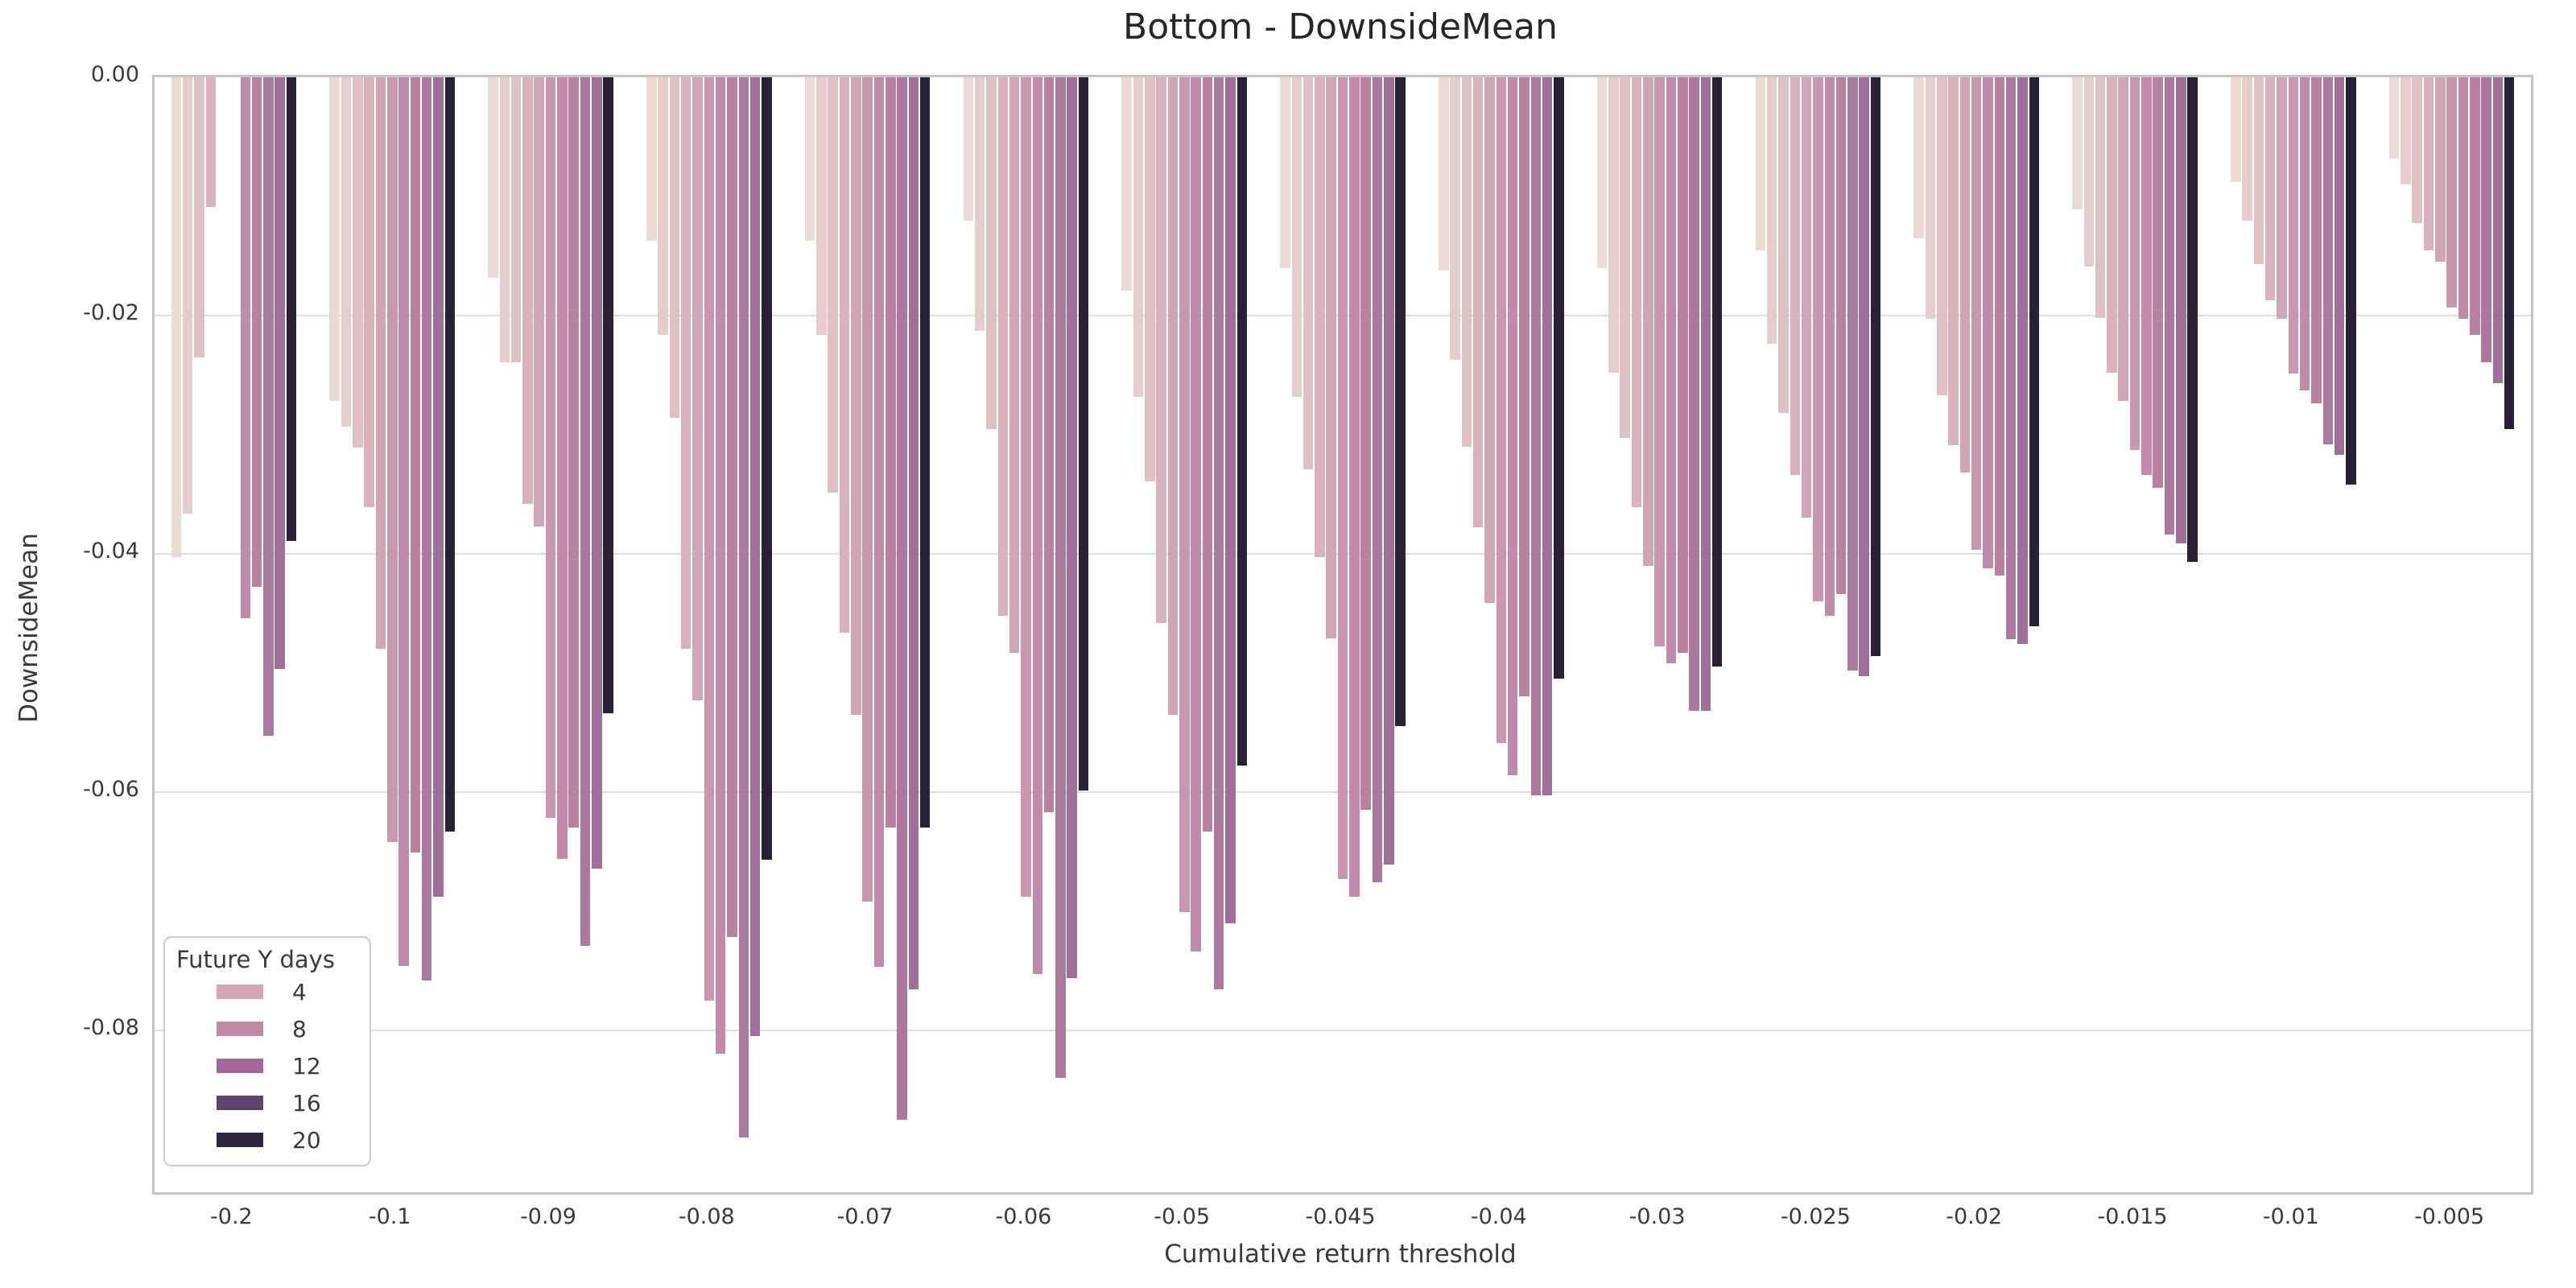  Describe the element at coordinates (1657, 1216) in the screenshot. I see `x-tick-label: -0.03` at that location.